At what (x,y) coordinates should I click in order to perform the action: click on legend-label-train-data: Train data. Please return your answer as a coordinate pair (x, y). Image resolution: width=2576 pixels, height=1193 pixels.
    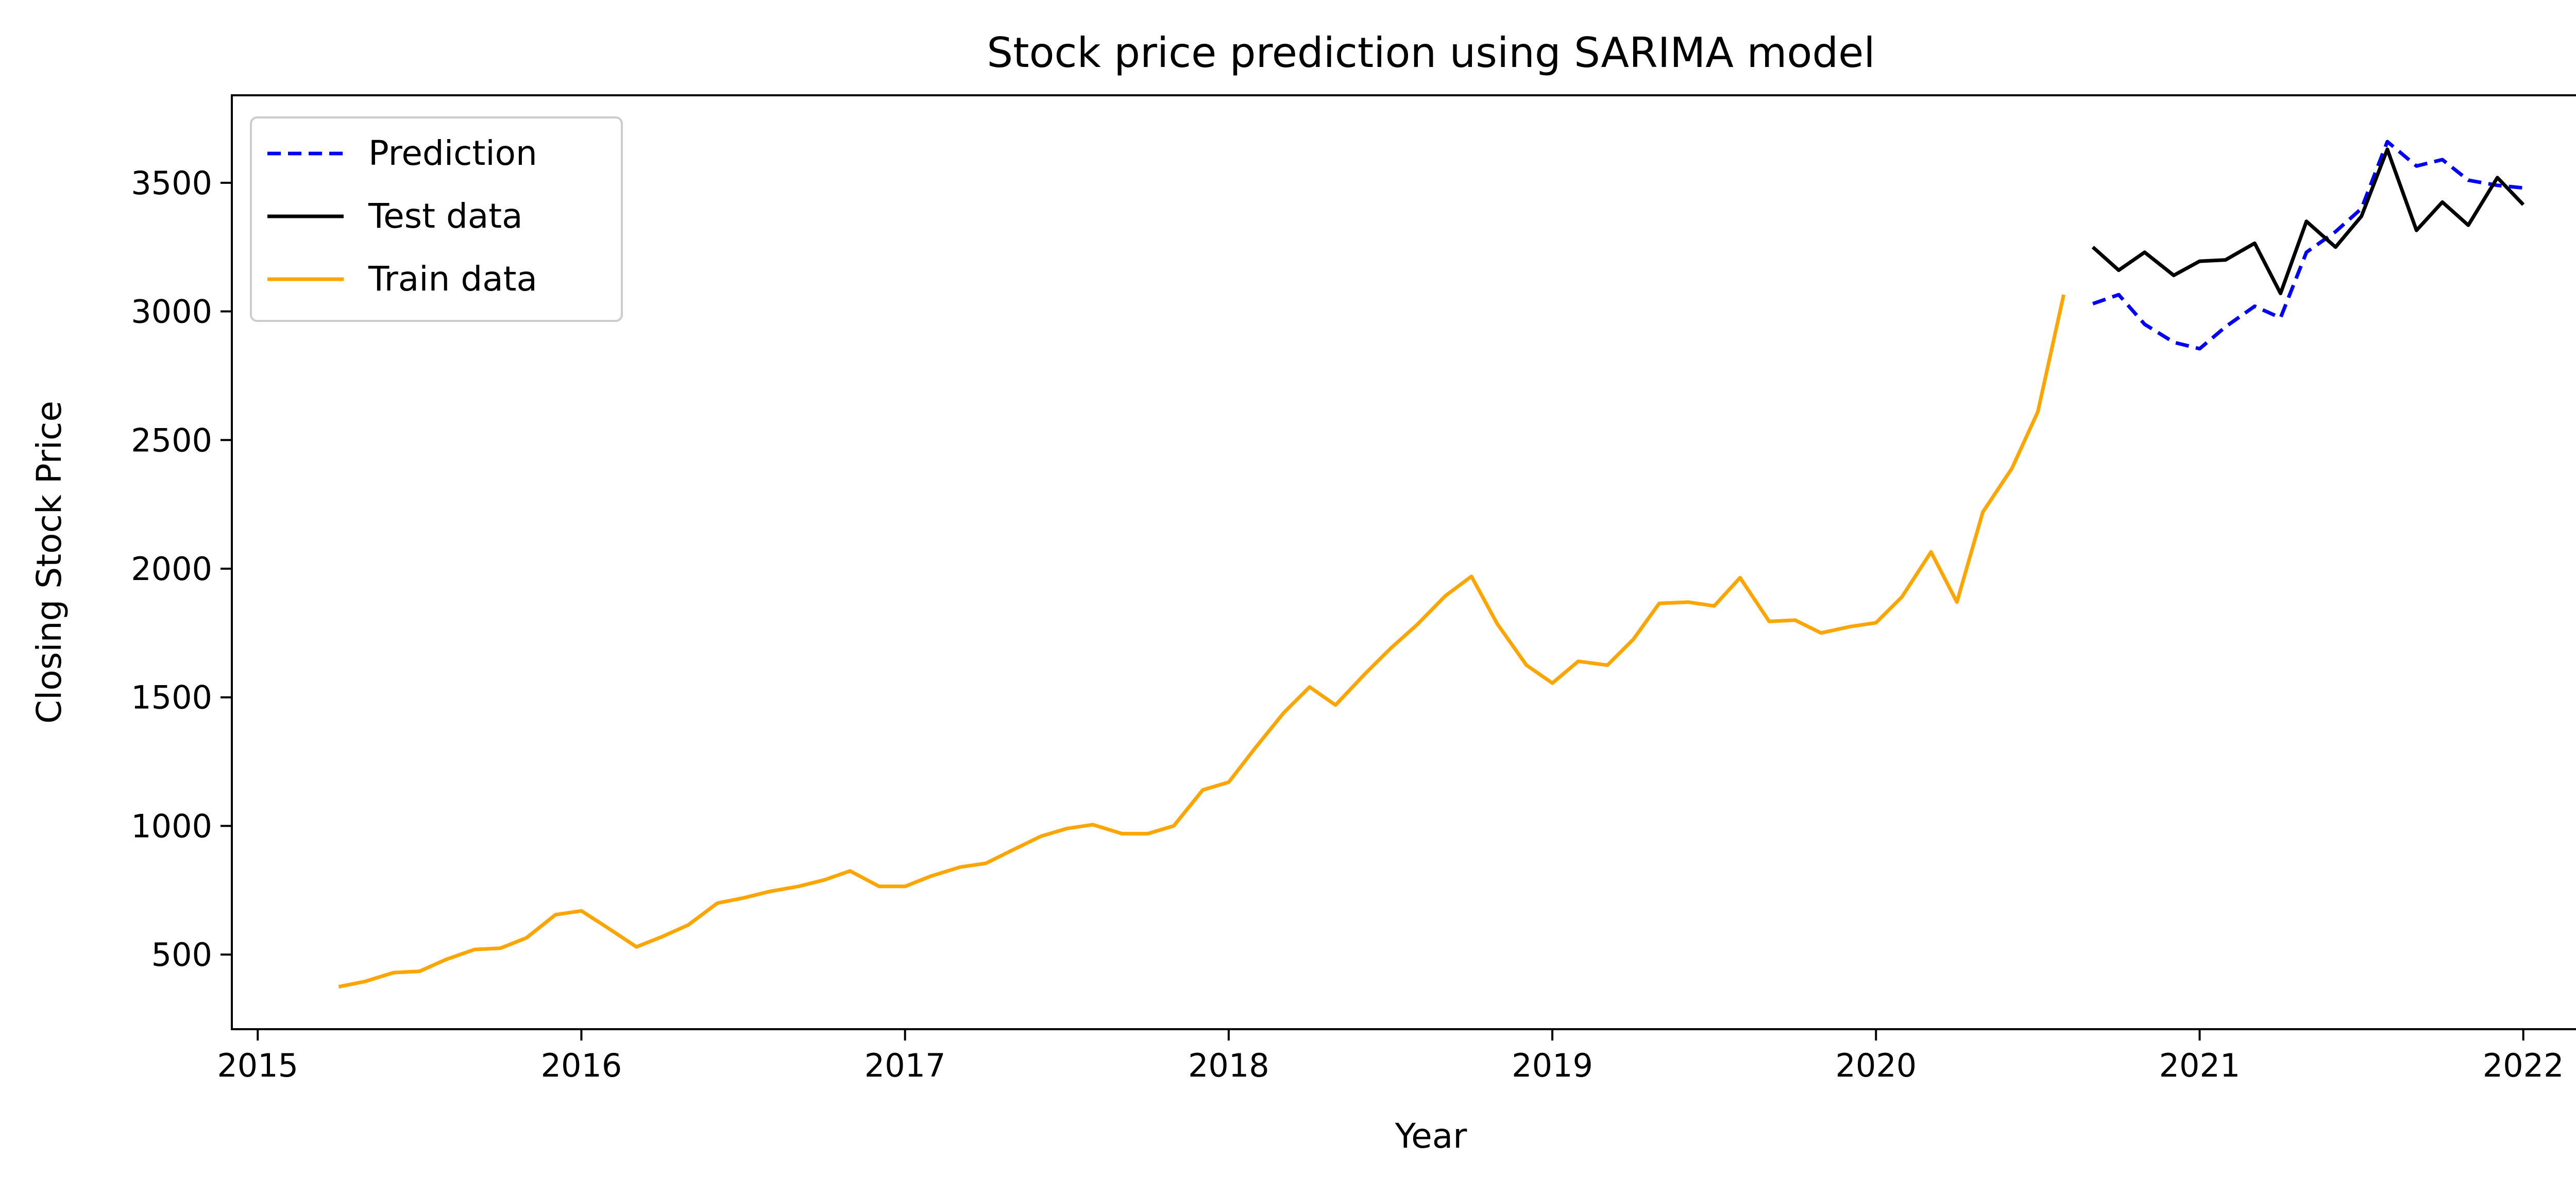
    Looking at the image, I should click on (452, 279).